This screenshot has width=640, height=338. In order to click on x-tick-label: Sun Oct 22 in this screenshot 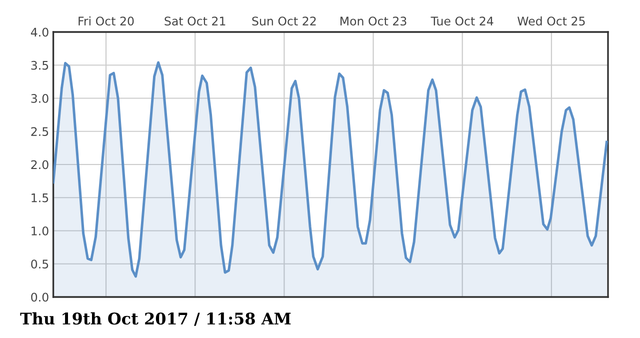, I will do `click(284, 21)`.